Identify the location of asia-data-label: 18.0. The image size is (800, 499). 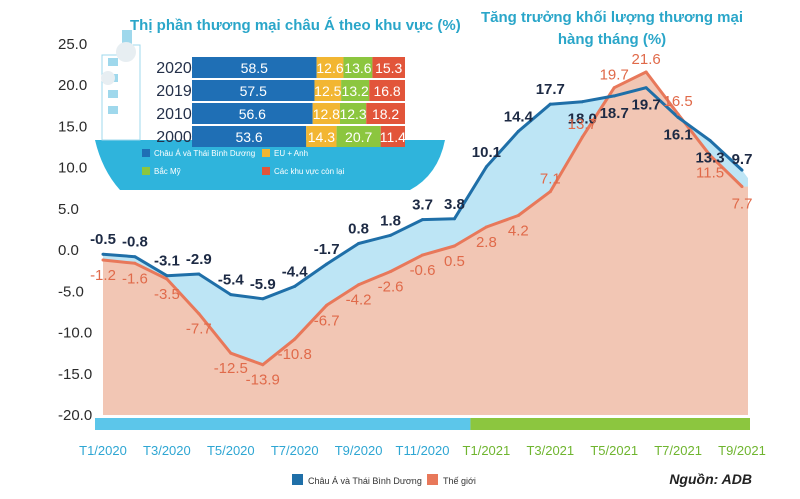
(582, 119).